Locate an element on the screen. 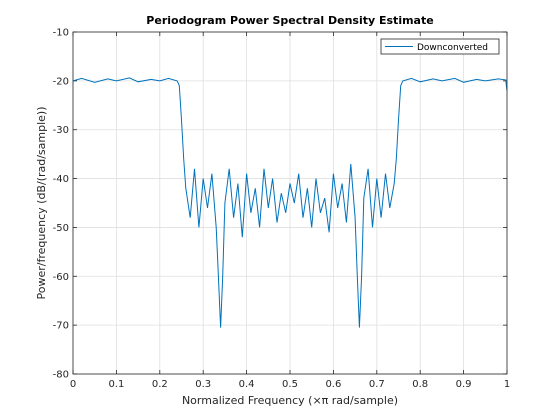 The image size is (560, 420). y-tick-label: -20 is located at coordinates (61, 81).